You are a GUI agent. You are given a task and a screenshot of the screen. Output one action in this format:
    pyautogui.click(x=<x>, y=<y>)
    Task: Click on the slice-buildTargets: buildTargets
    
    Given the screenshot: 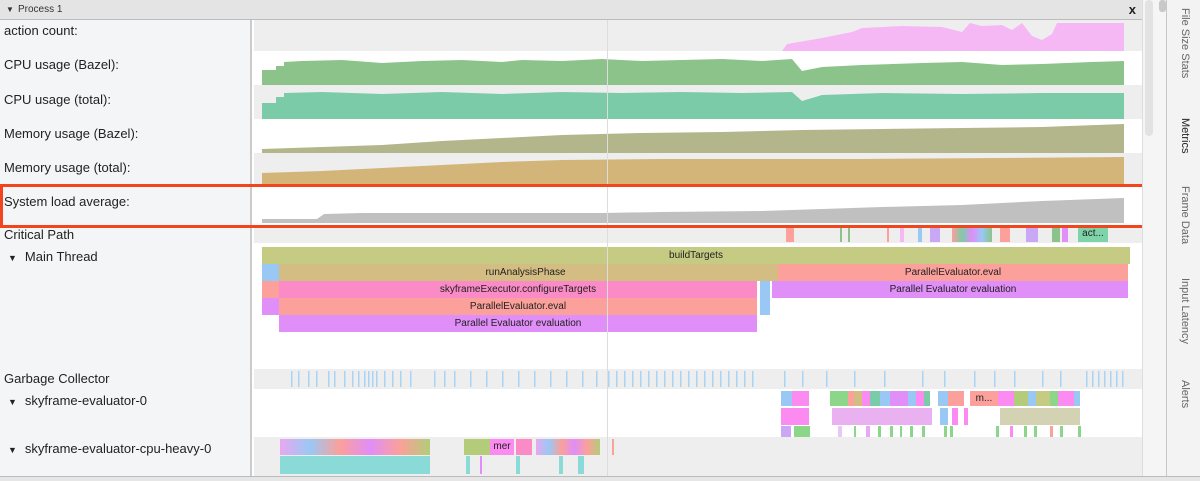 What is the action you would take?
    pyautogui.click(x=696, y=255)
    